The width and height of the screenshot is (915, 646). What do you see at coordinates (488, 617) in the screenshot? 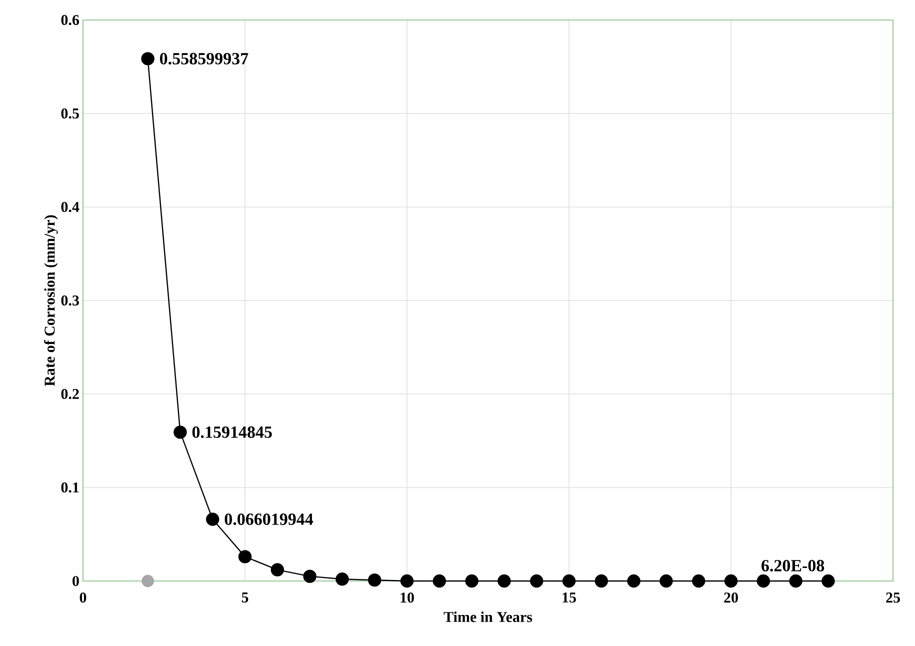
I see `x-axis-title: Time in Years` at bounding box center [488, 617].